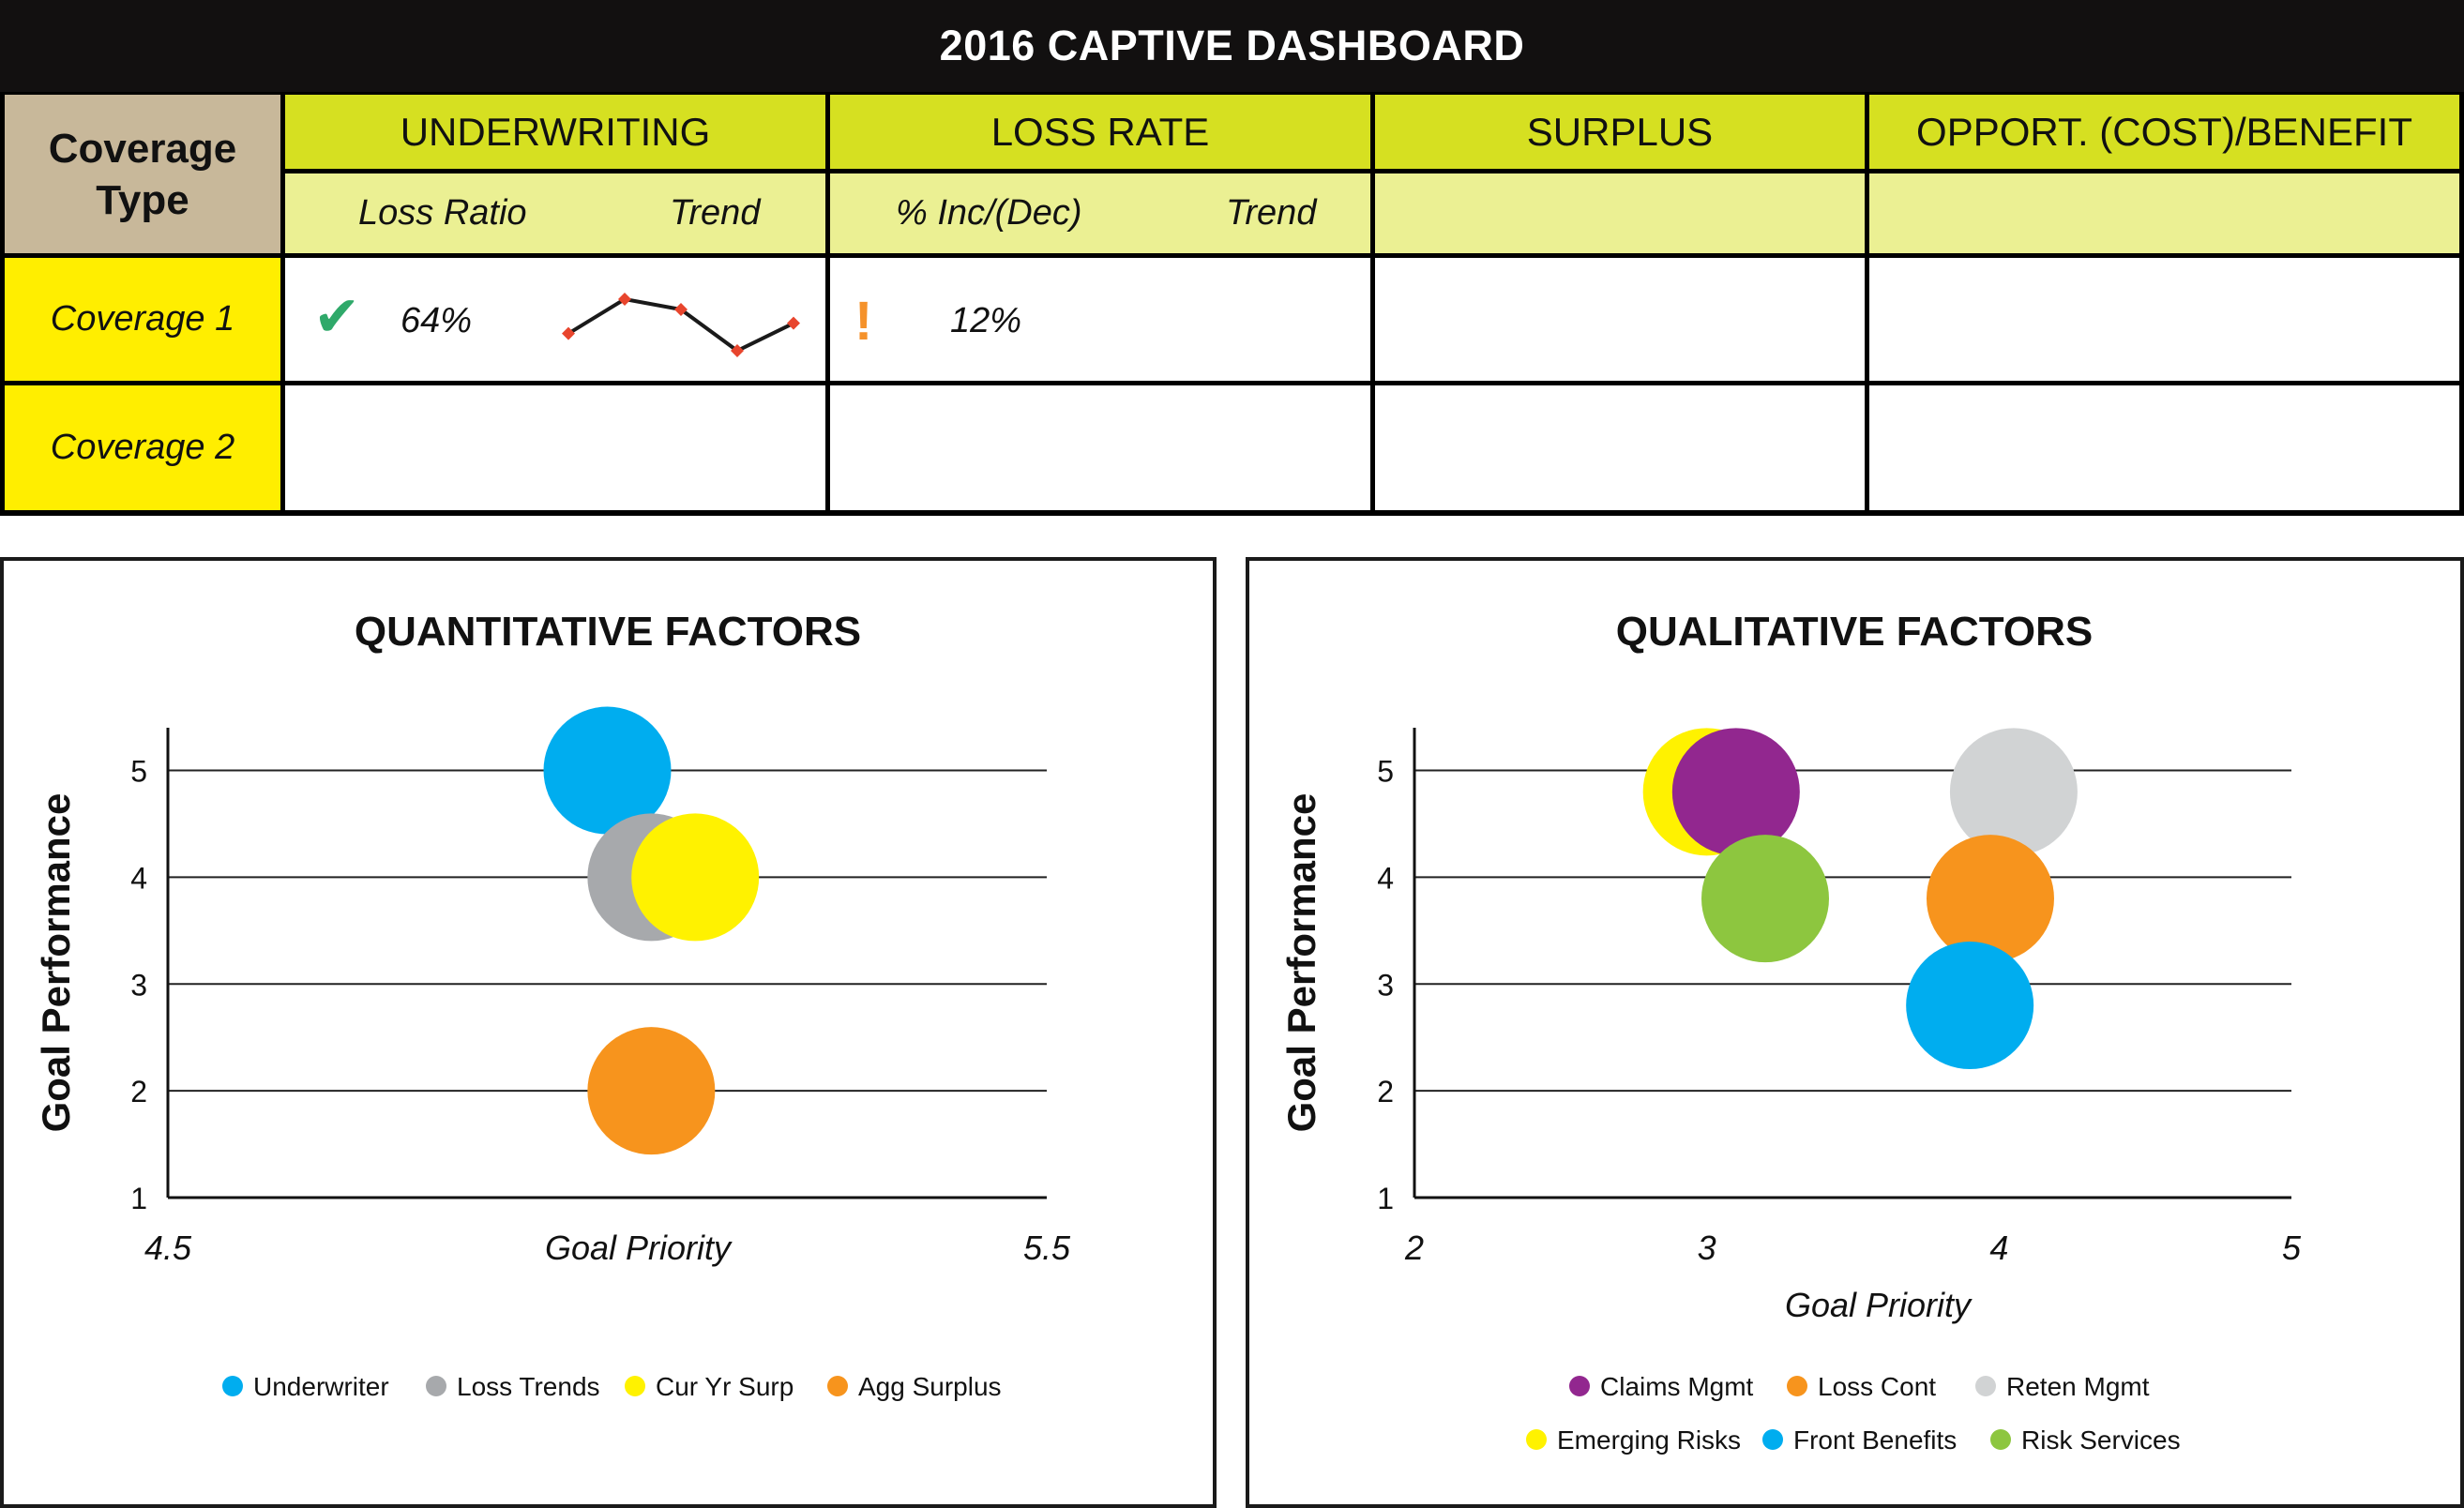 Image resolution: width=2464 pixels, height=1508 pixels. Describe the element at coordinates (1414, 1248) in the screenshot. I see `x-tick-label: 2` at that location.